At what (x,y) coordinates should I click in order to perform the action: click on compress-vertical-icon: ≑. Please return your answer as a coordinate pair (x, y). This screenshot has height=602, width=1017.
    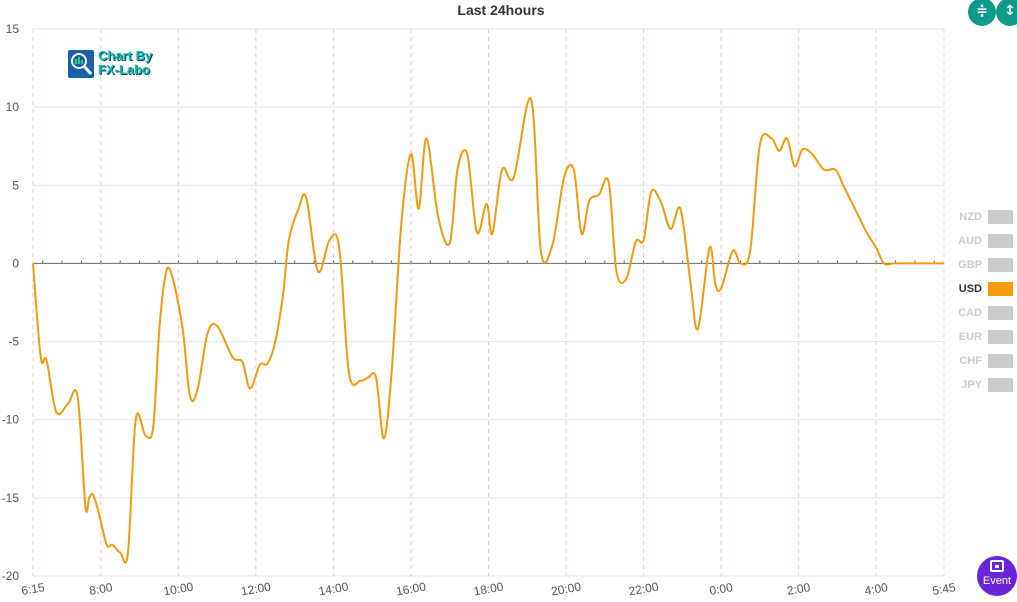
    Looking at the image, I should click on (982, 11).